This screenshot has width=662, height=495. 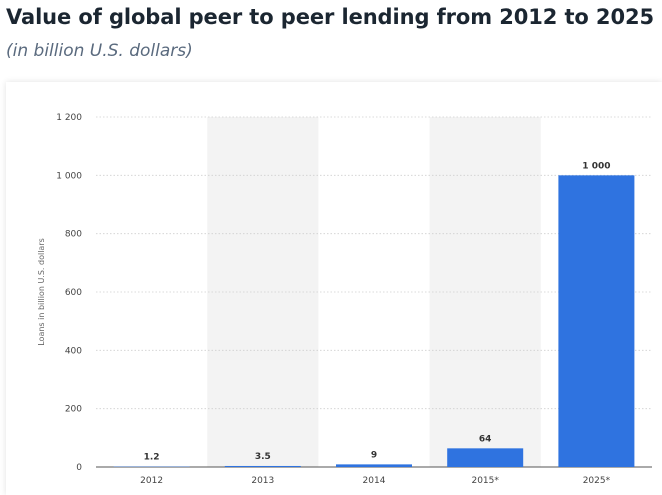 What do you see at coordinates (99, 51) in the screenshot?
I see `chart-subtitle: (in billion U.S. dollars)` at bounding box center [99, 51].